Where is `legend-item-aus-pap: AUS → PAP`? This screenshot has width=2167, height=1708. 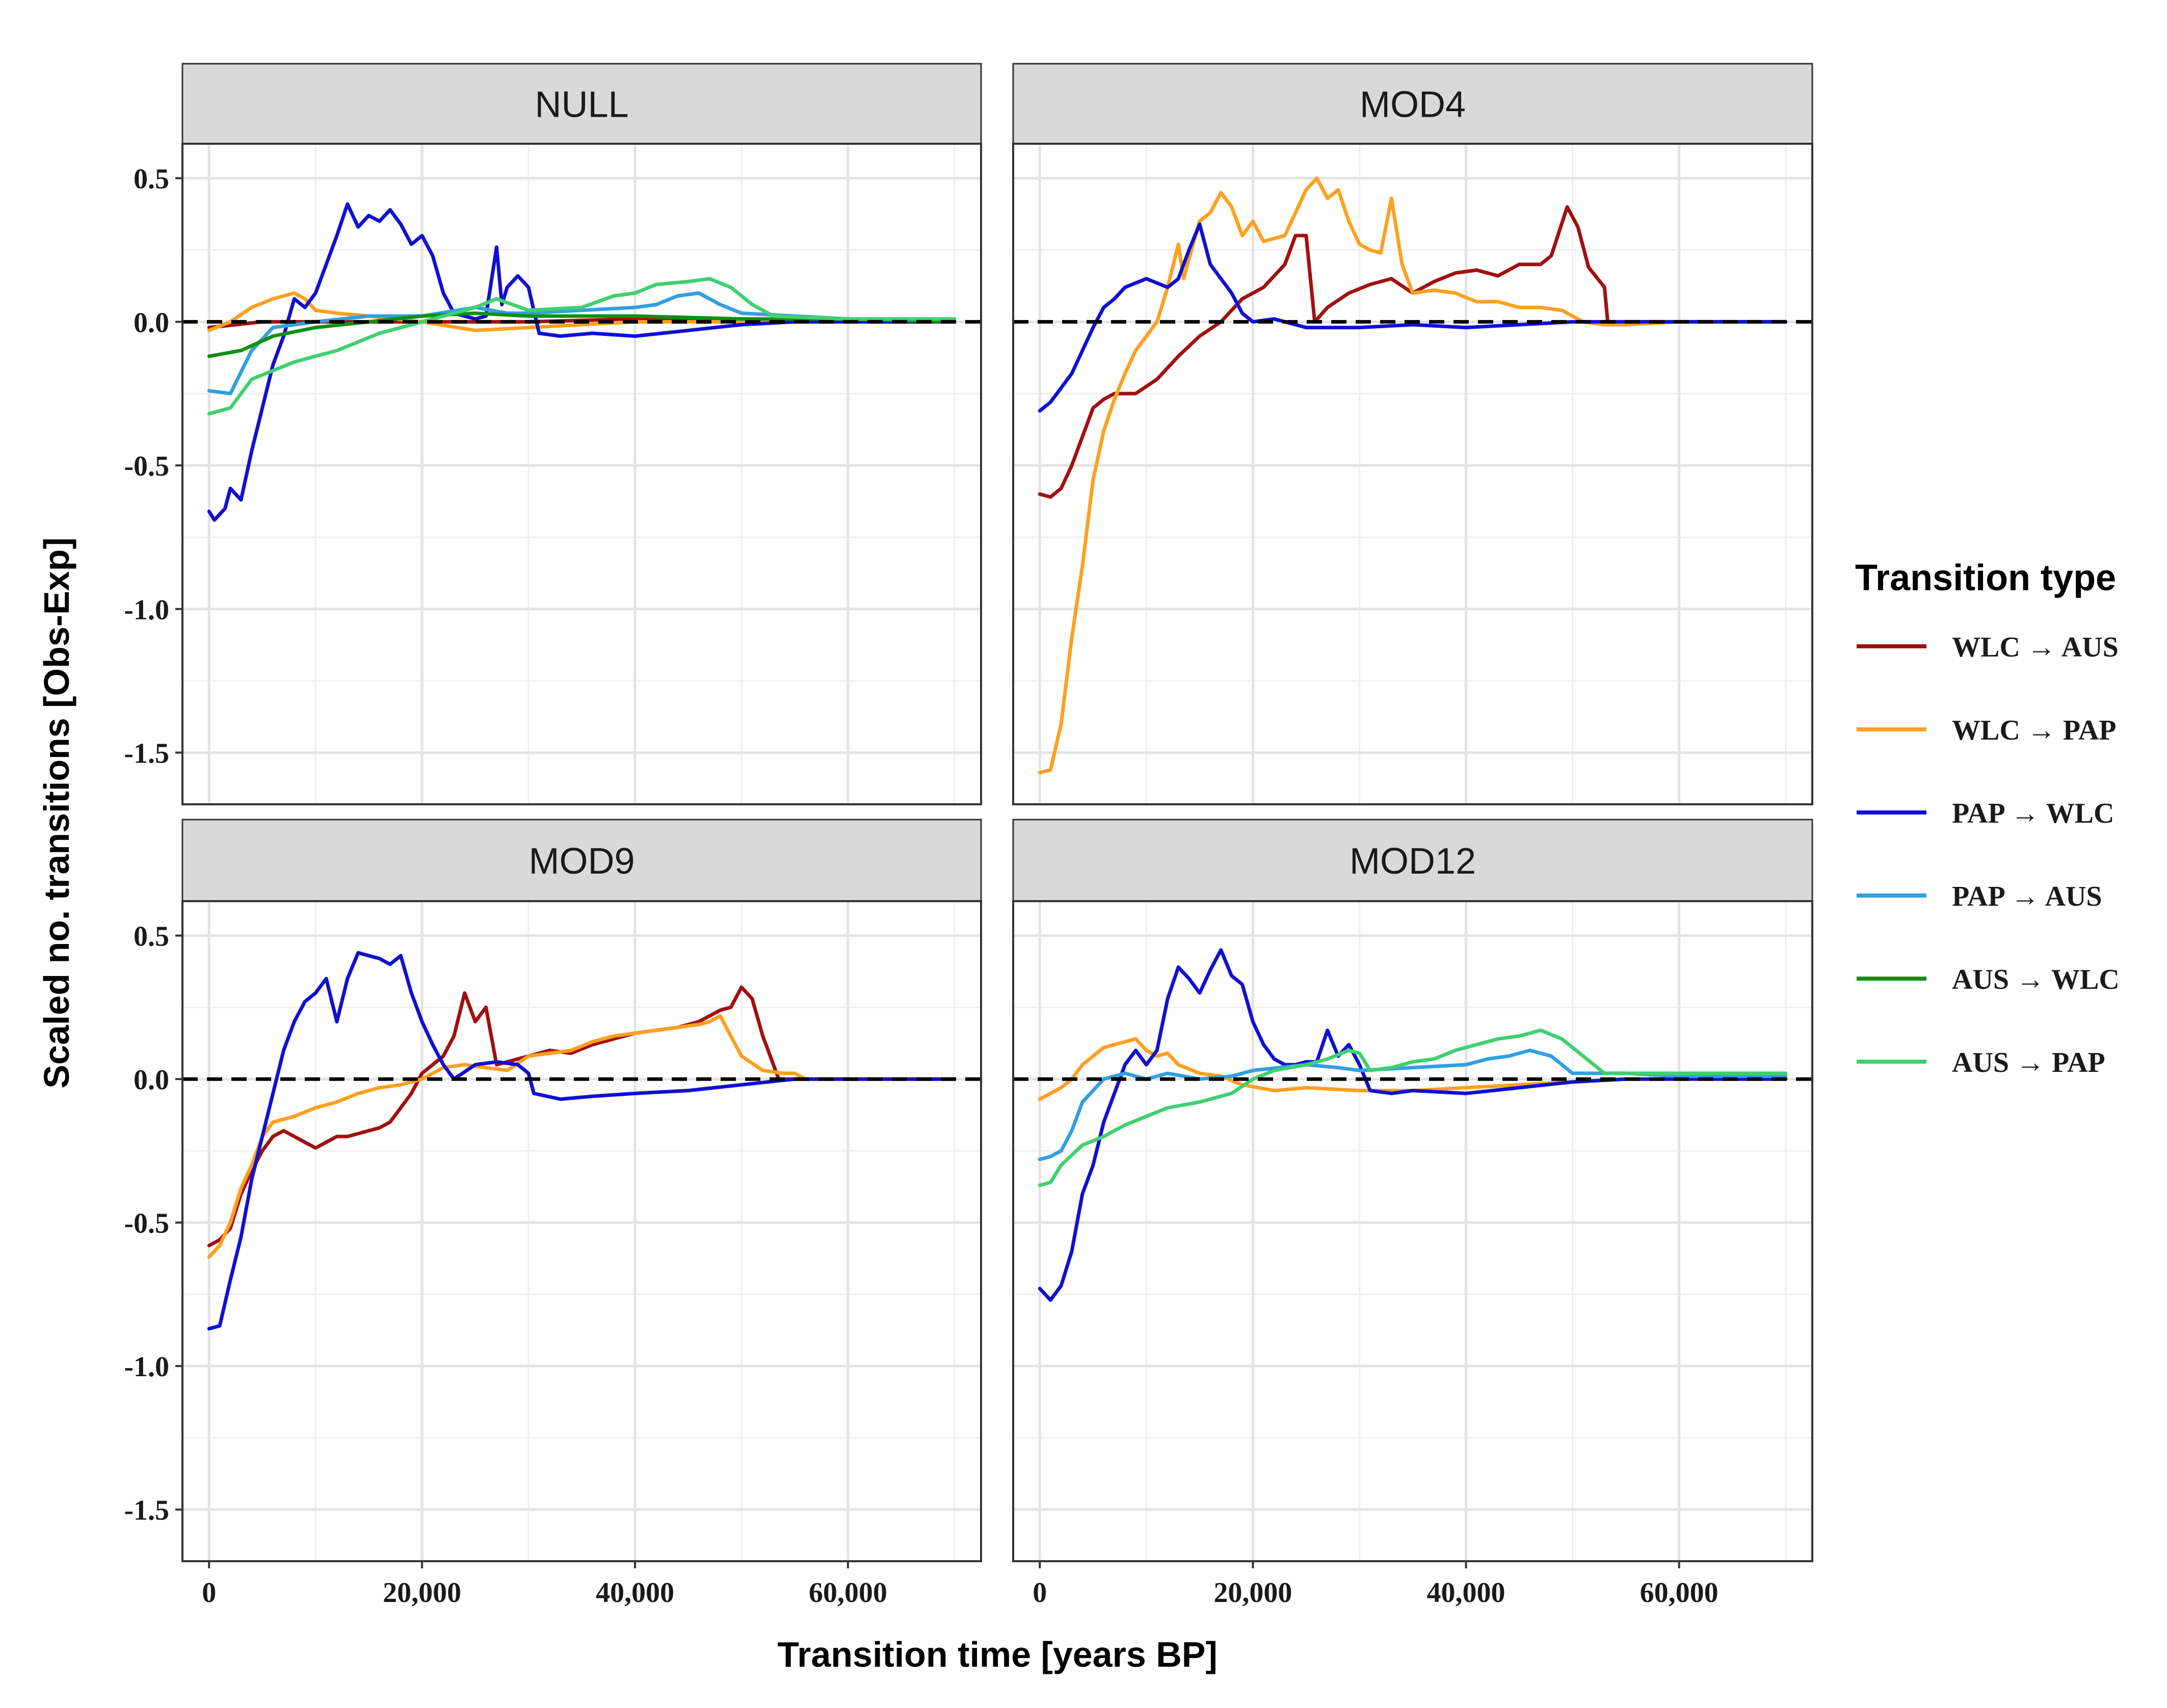 legend-item-aus-pap: AUS → PAP is located at coordinates (1981, 1063).